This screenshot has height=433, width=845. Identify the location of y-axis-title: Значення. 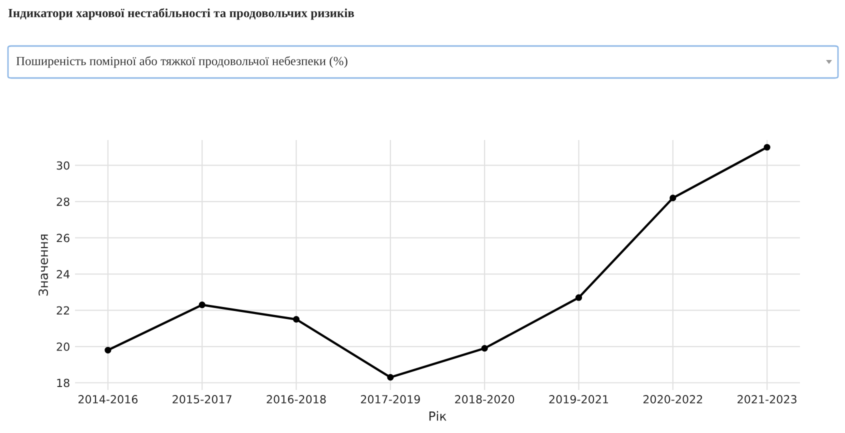
(43, 265).